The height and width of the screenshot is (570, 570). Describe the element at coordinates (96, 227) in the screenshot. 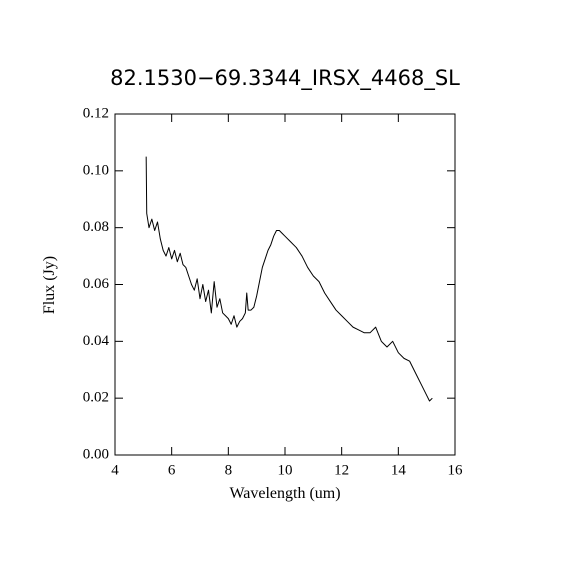

I see `y-tick-label: 0.08` at that location.